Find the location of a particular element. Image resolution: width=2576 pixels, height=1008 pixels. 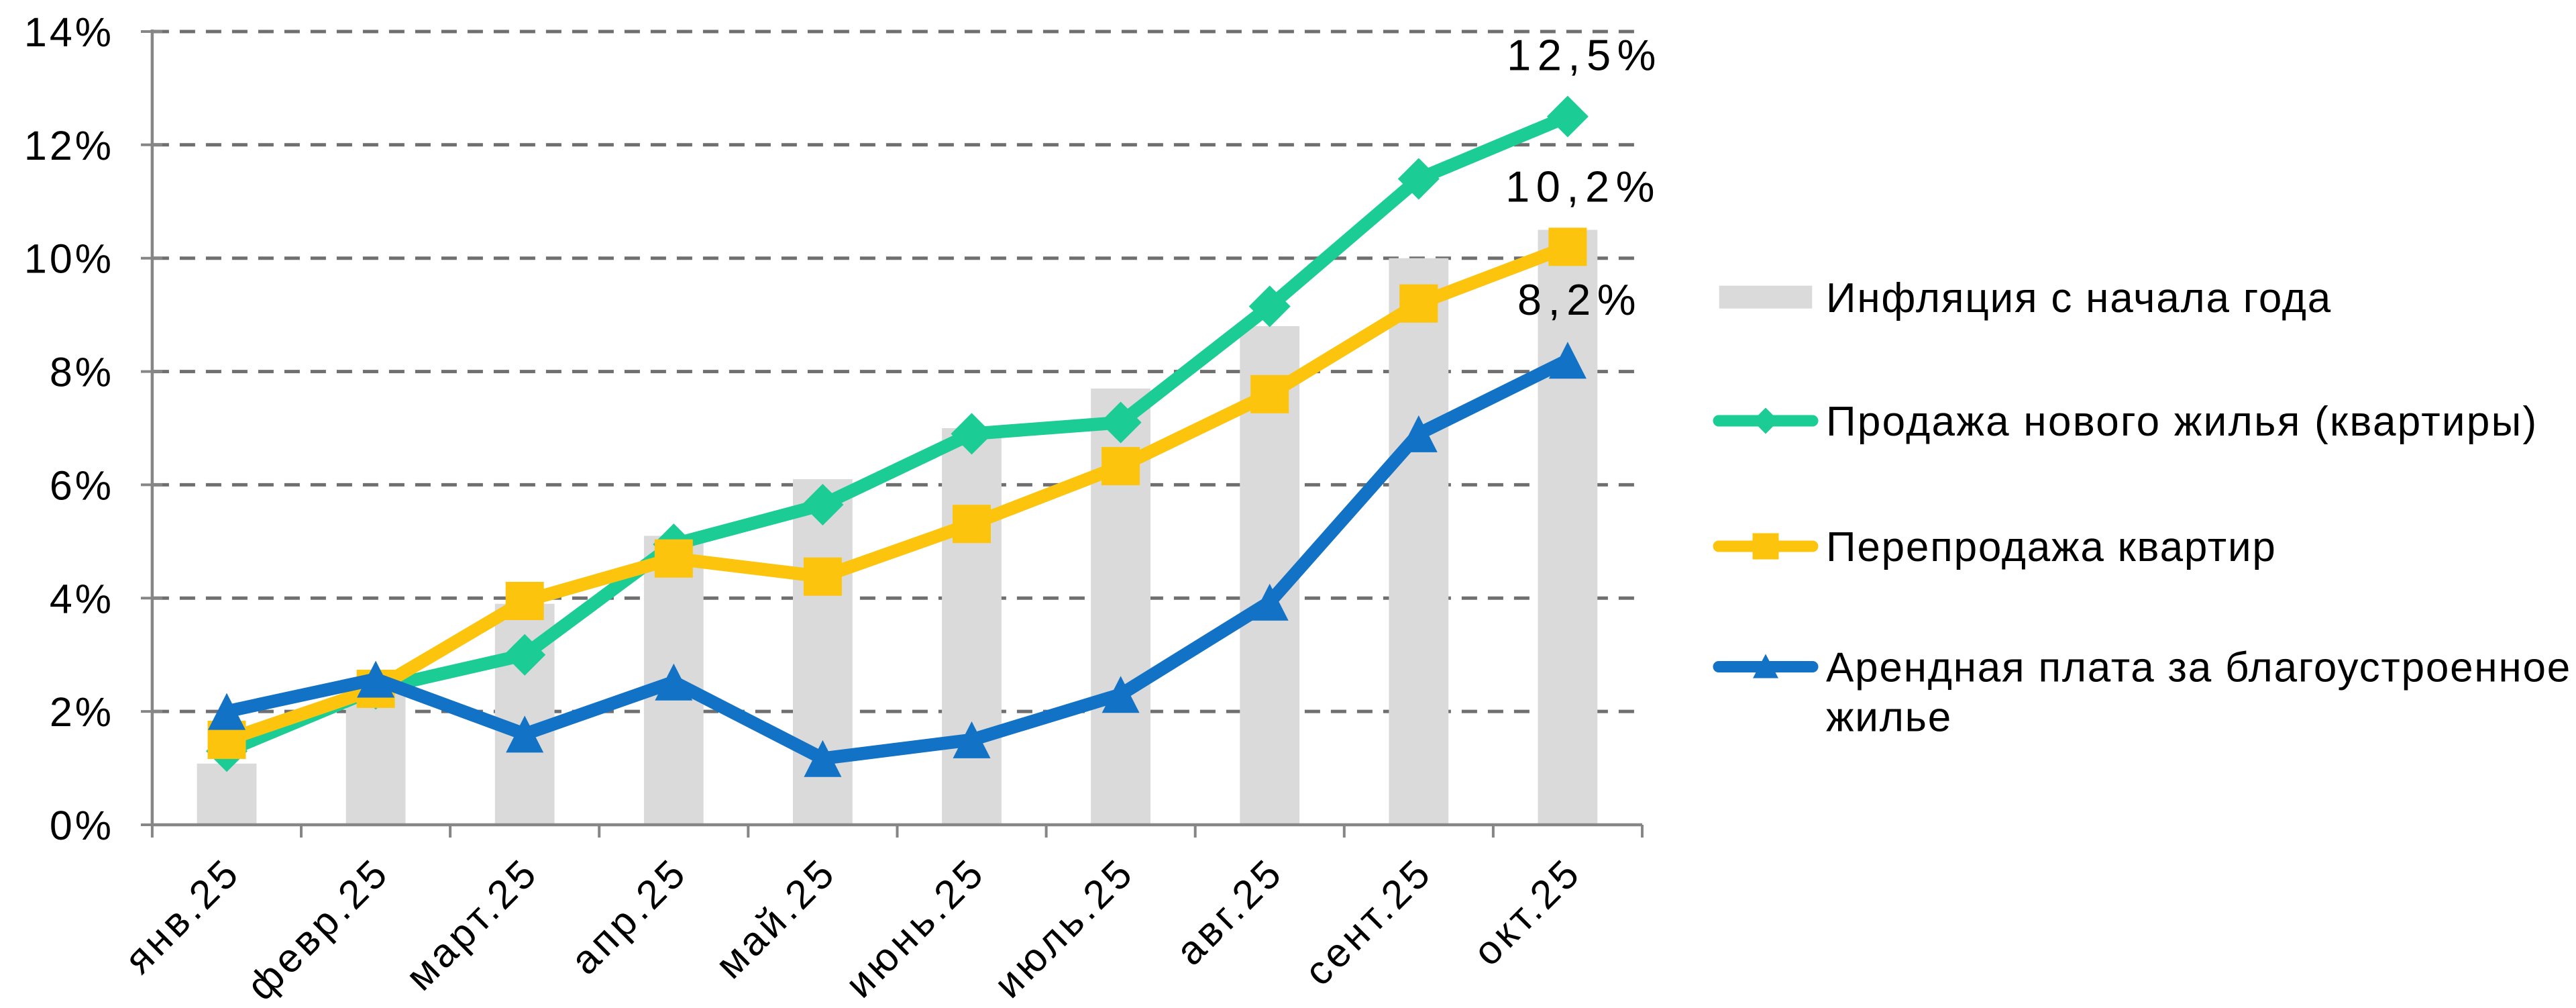

svg-text: 0% is located at coordinates (82, 825).